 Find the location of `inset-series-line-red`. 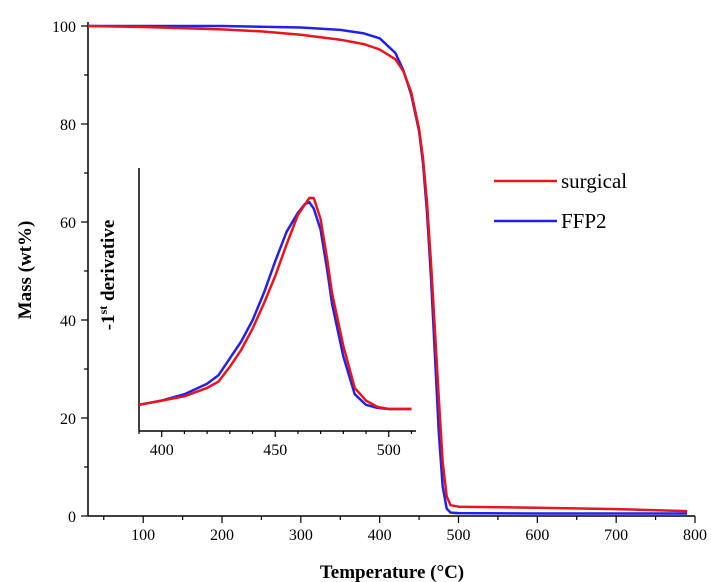

inset-series-line-red is located at coordinates (275, 303).